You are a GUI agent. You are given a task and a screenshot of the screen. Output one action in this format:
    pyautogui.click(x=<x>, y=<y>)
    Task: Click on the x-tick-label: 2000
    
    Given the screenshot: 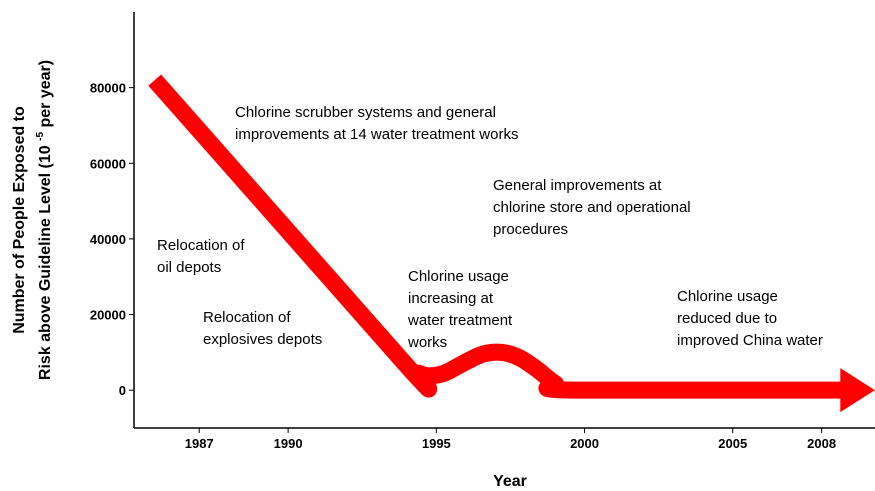 What is the action you would take?
    pyautogui.click(x=584, y=443)
    